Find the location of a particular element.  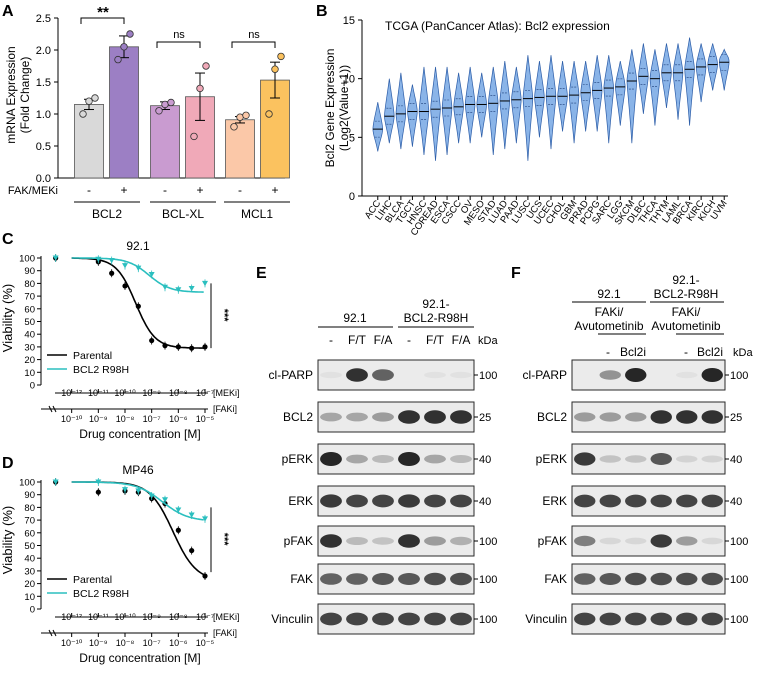

panel-c-ytick-label: 100 is located at coordinates (27, 259).